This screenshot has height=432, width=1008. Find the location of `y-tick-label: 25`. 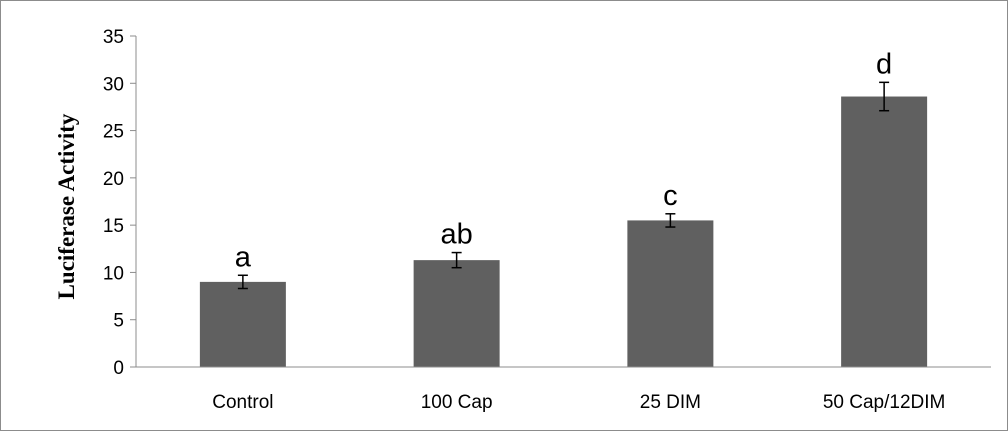

y-tick-label: 25 is located at coordinates (113, 132).